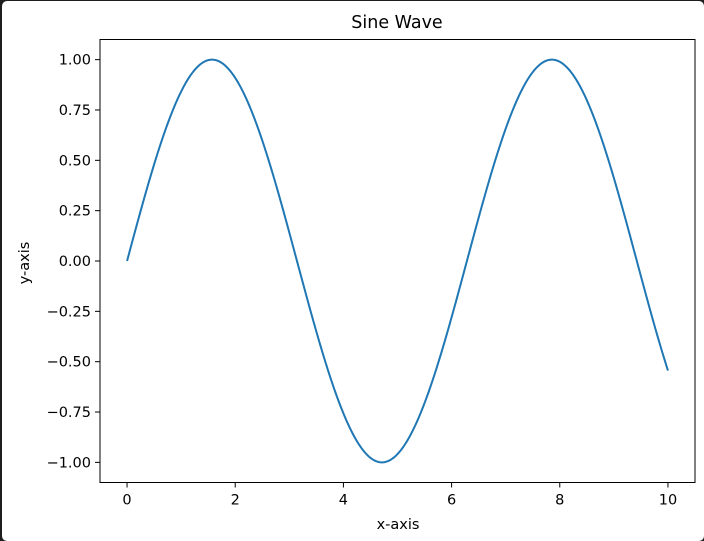  What do you see at coordinates (343, 501) in the screenshot?
I see `x-tick-label: 4` at bounding box center [343, 501].